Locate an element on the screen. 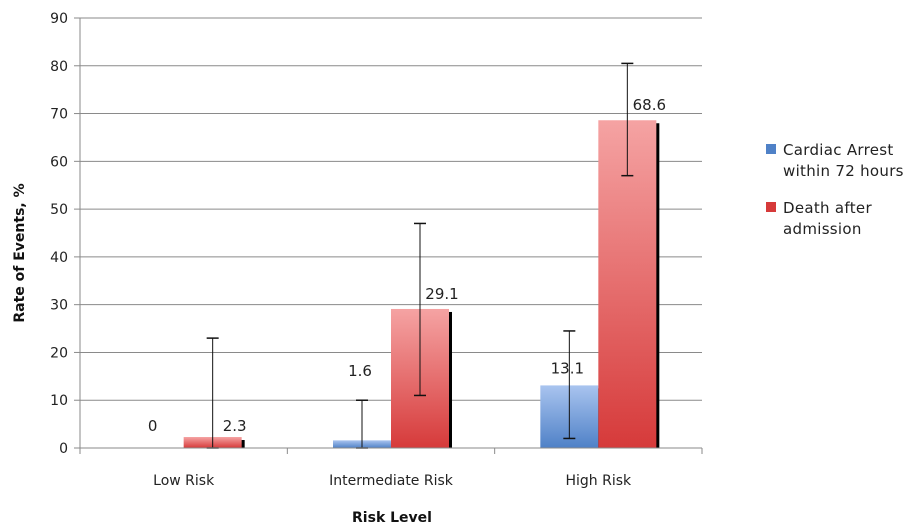 The height and width of the screenshot is (530, 921). data-label: 1.6 is located at coordinates (360, 371).